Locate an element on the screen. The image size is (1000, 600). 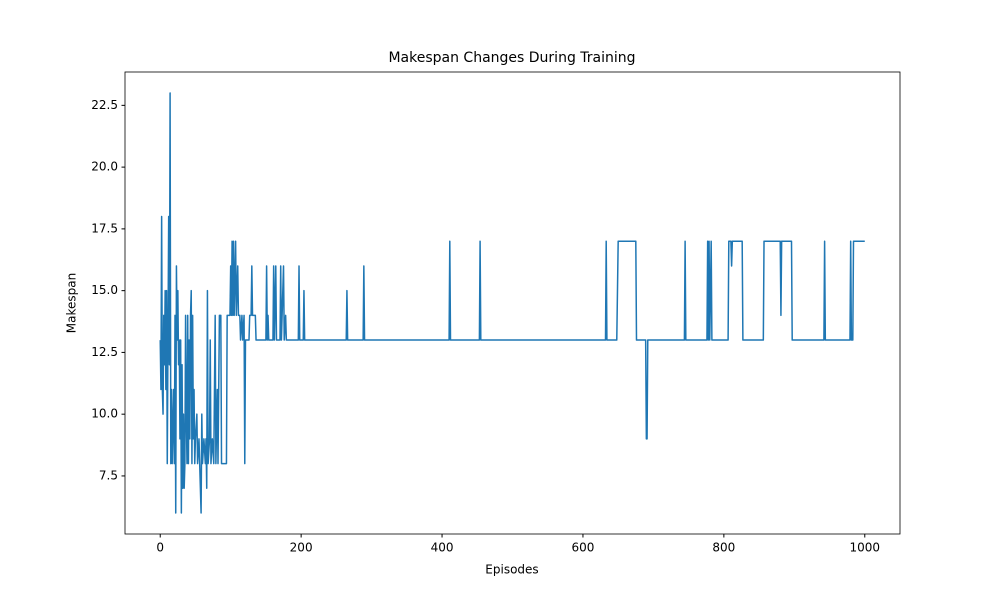
y-tick-label: 15.0 is located at coordinates (104, 290).